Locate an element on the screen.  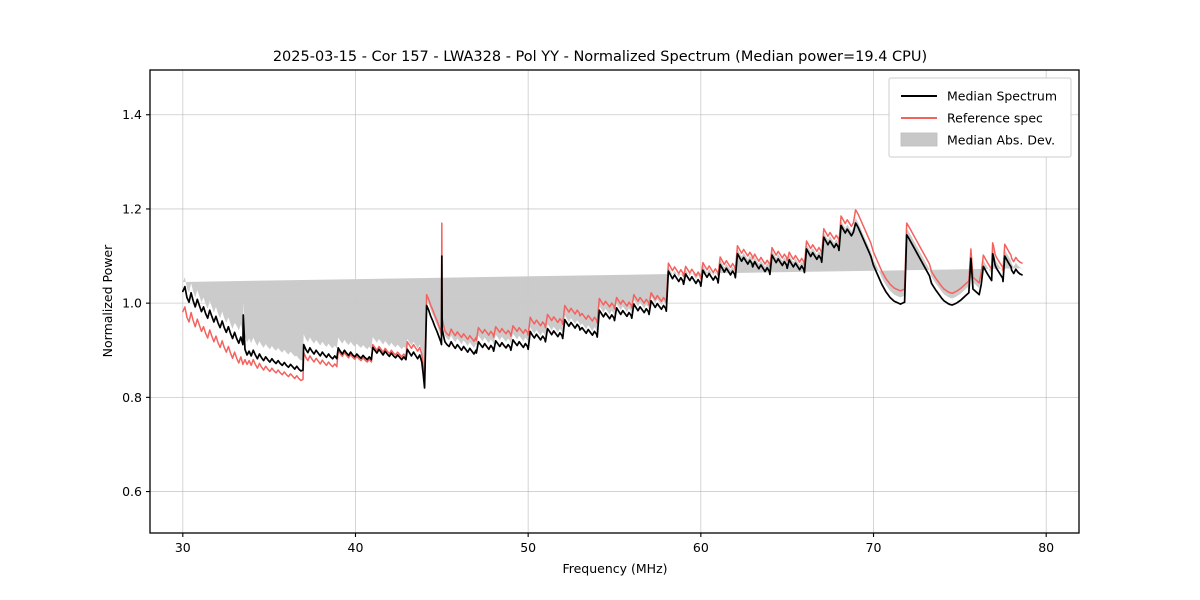
x-tick-label: 70 is located at coordinates (874, 547).